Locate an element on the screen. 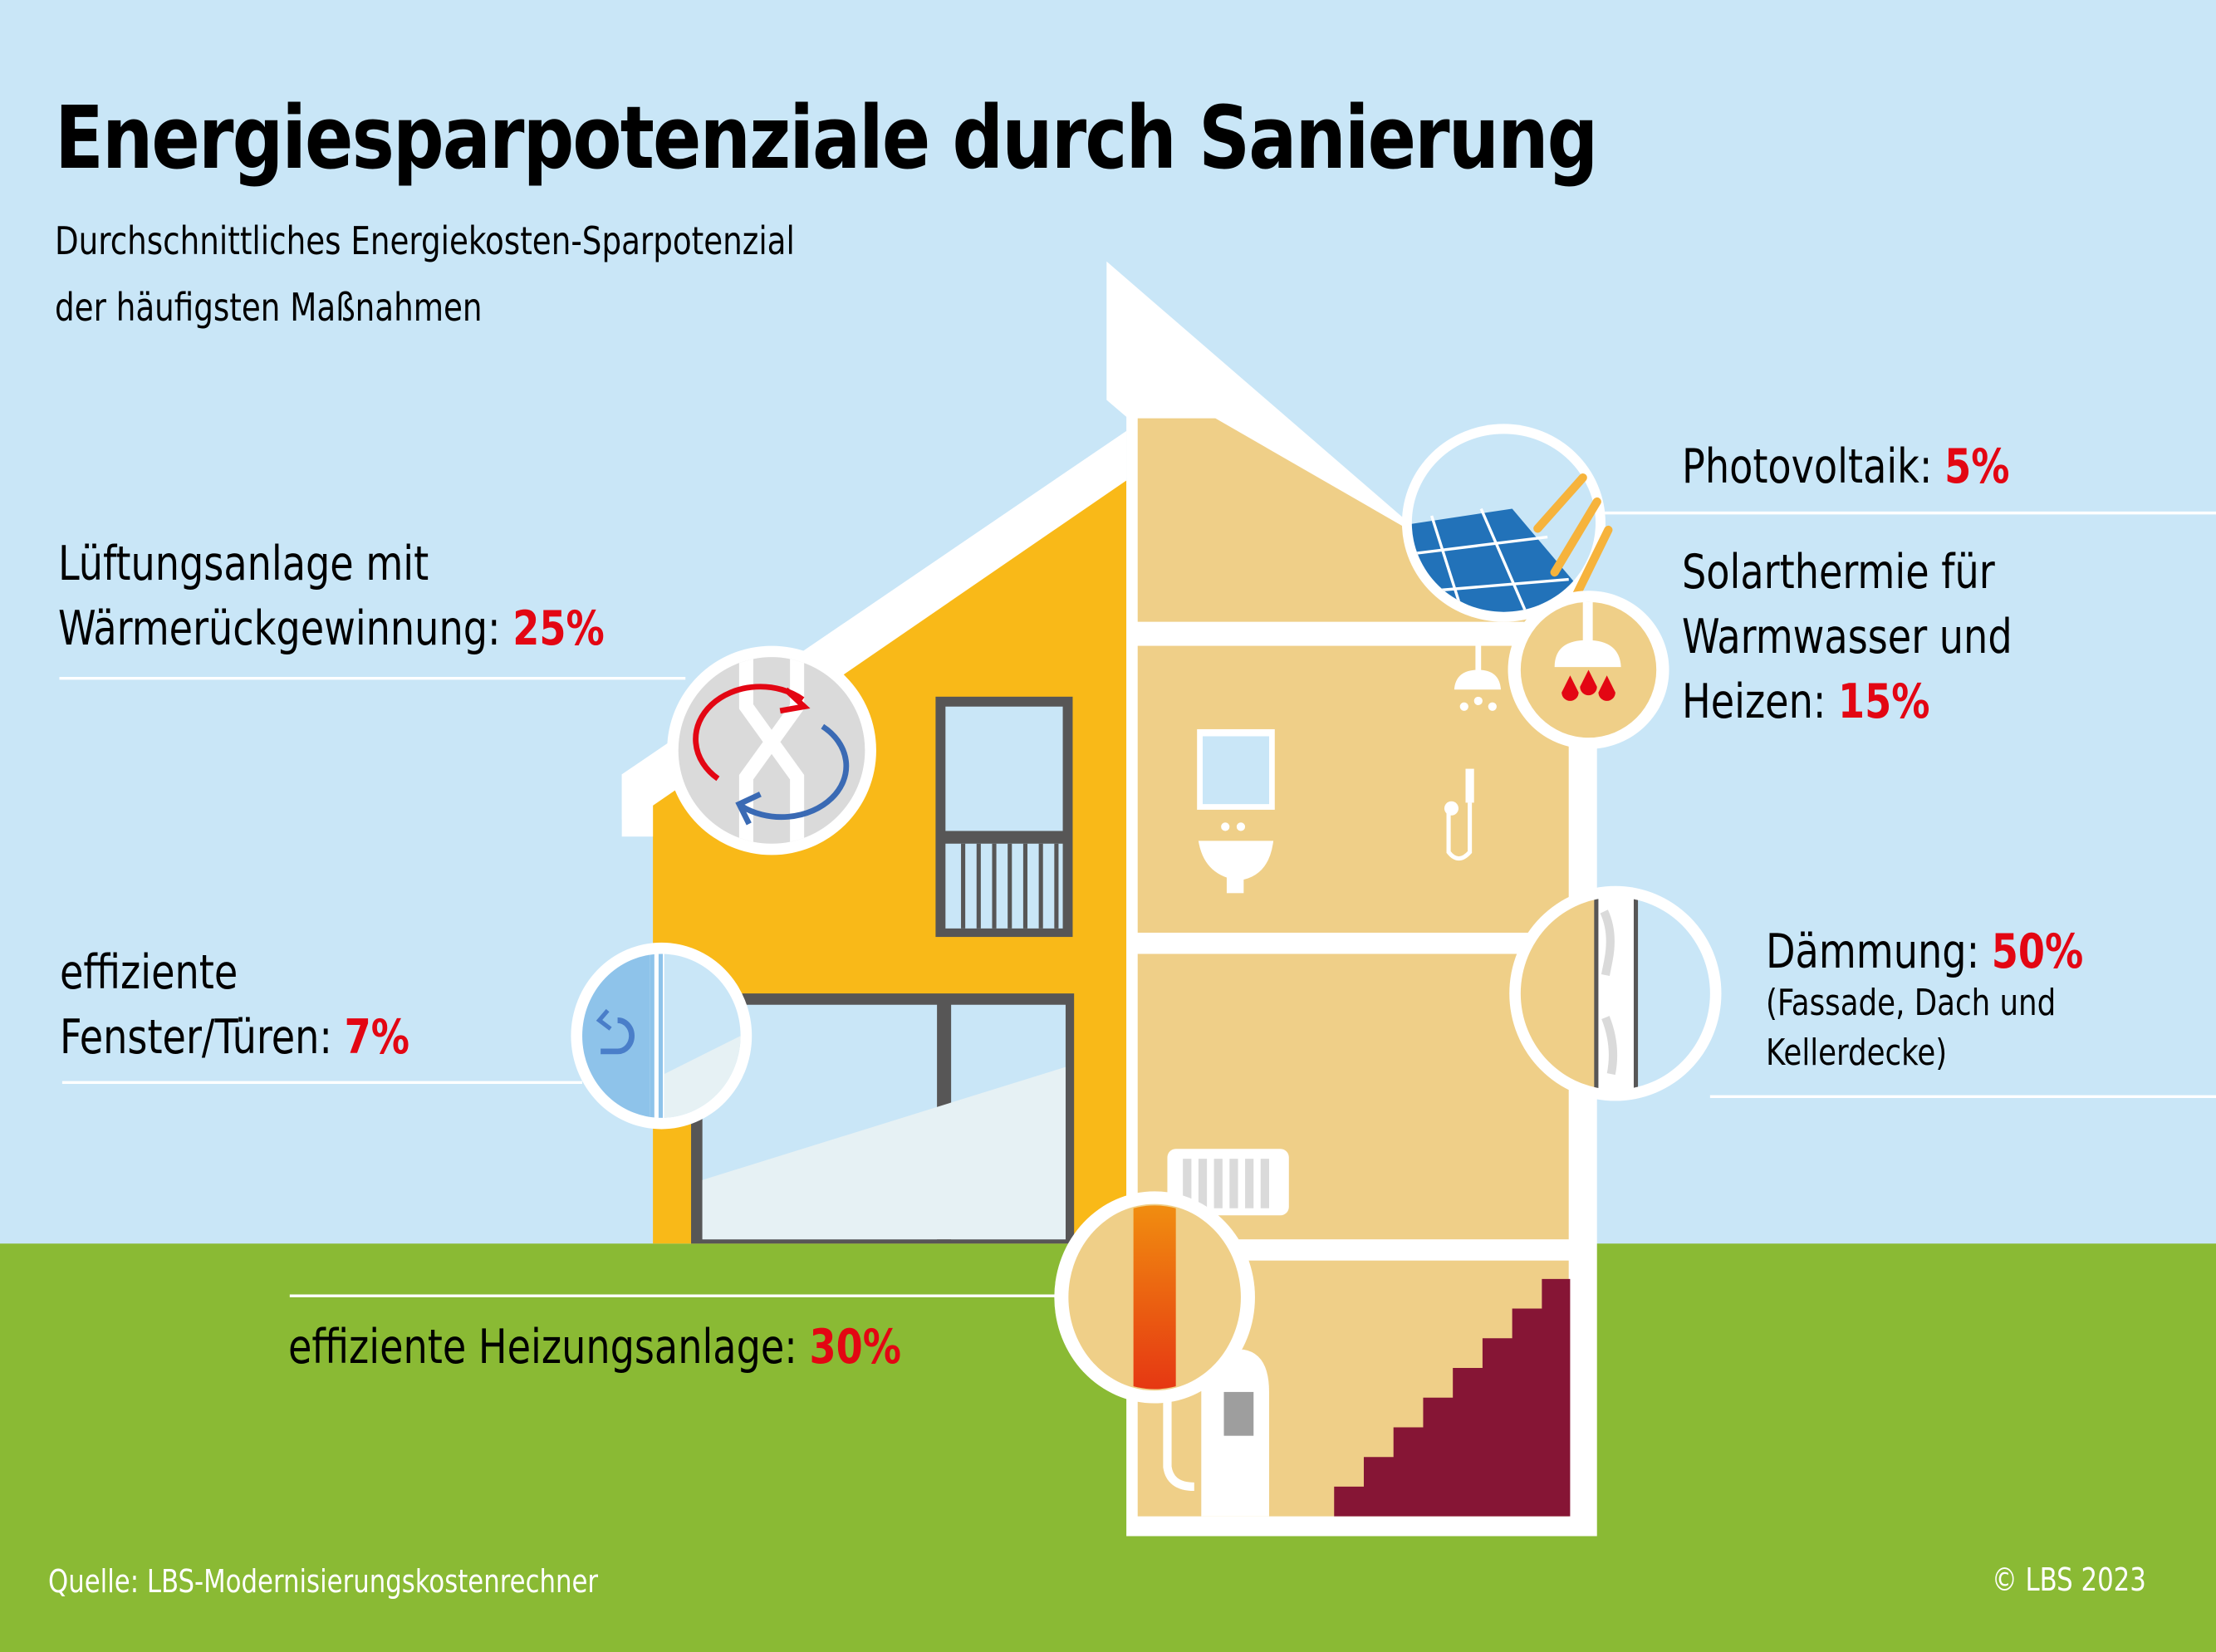  value-solarthermie: 15% is located at coordinates (1884, 702).